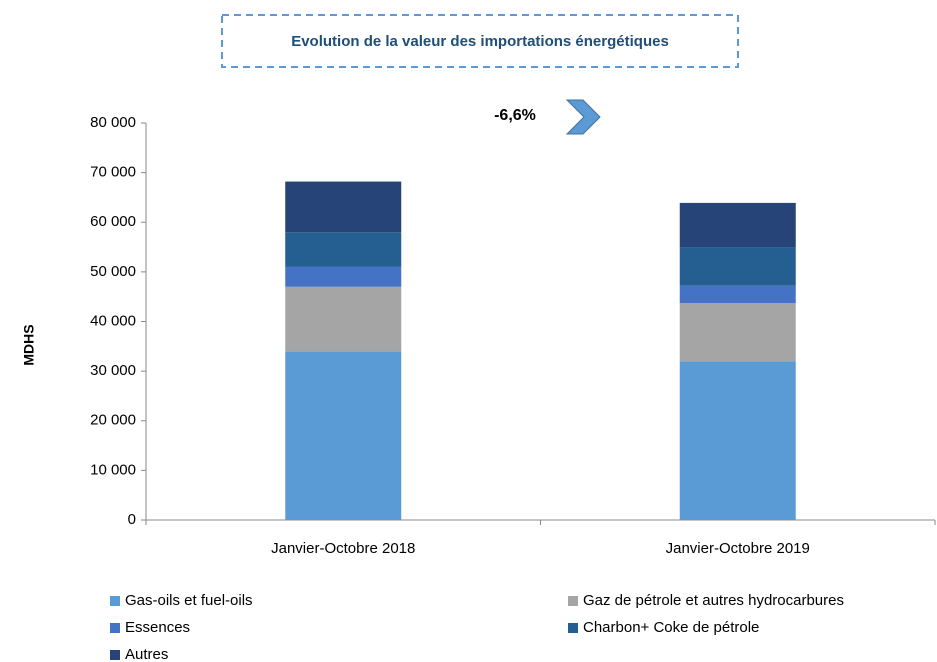  Describe the element at coordinates (113, 420) in the screenshot. I see `y-tick-label: 20 000` at that location.